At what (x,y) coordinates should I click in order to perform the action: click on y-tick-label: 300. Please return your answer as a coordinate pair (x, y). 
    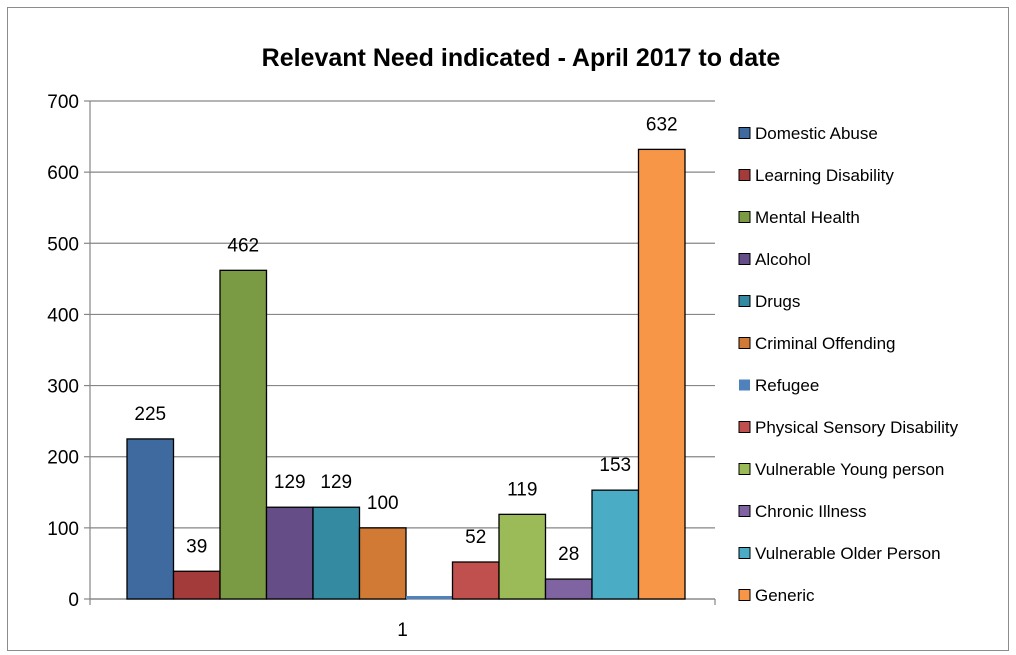
    Looking at the image, I should click on (63, 387).